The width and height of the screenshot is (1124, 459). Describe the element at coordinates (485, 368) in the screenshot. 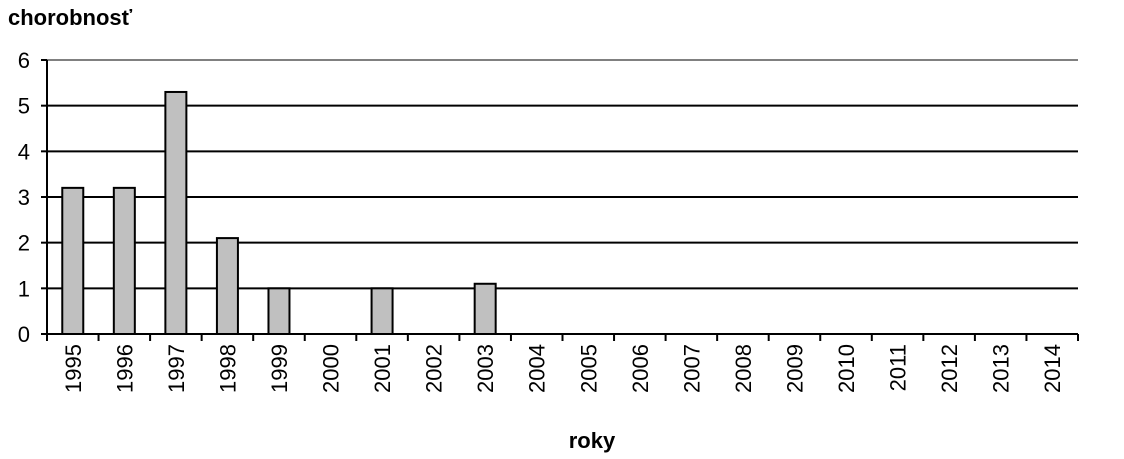

I see `x-tick-label-2003: 2003` at that location.